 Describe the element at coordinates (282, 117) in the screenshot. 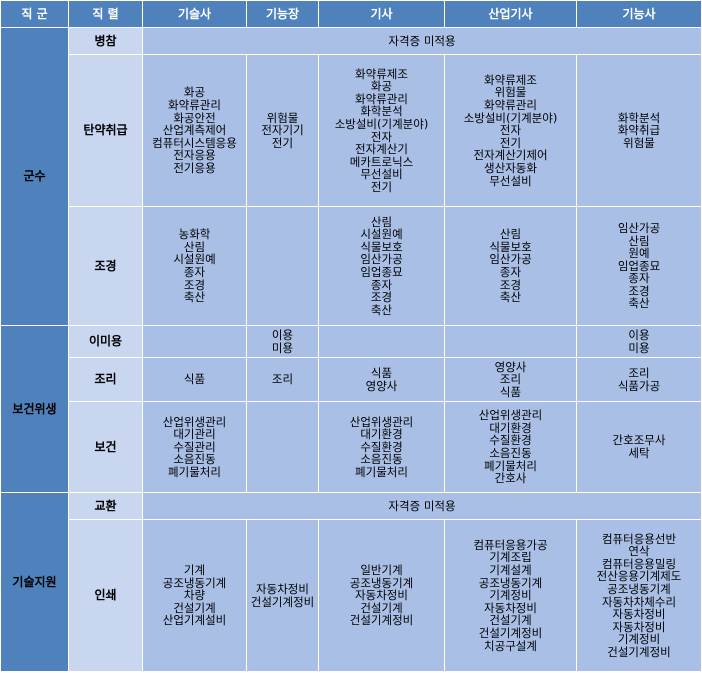

I see `license-item: 위험물` at that location.